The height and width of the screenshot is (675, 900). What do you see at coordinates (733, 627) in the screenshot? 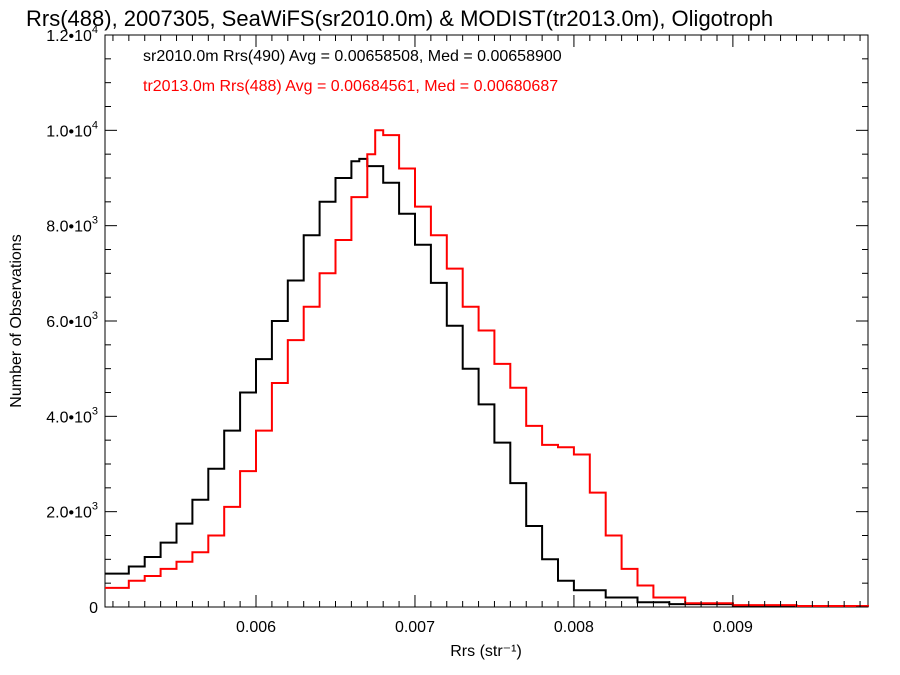
I see `x-tick-label: 0.009` at bounding box center [733, 627].